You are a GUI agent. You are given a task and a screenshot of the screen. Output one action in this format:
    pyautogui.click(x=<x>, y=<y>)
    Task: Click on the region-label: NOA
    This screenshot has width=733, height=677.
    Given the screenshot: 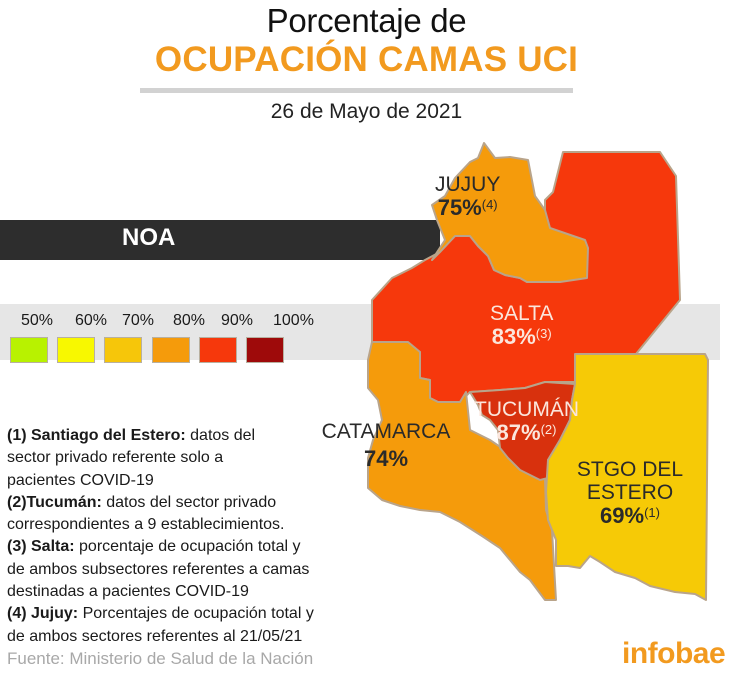 What is the action you would take?
    pyautogui.click(x=149, y=237)
    